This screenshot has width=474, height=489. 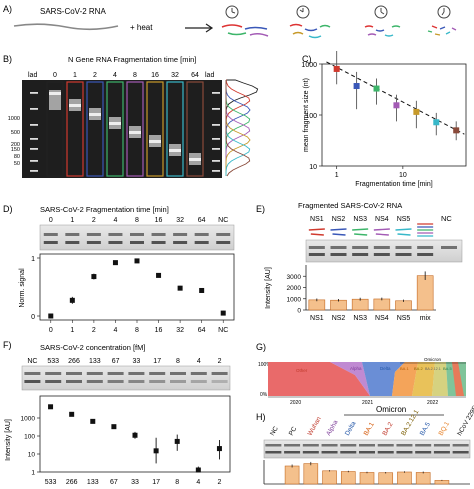 What do you see at coordinates (138, 220) in the screenshot?
I see `lane-labels: 0 1 2 4 8 16 32 64 NC` at bounding box center [138, 220].